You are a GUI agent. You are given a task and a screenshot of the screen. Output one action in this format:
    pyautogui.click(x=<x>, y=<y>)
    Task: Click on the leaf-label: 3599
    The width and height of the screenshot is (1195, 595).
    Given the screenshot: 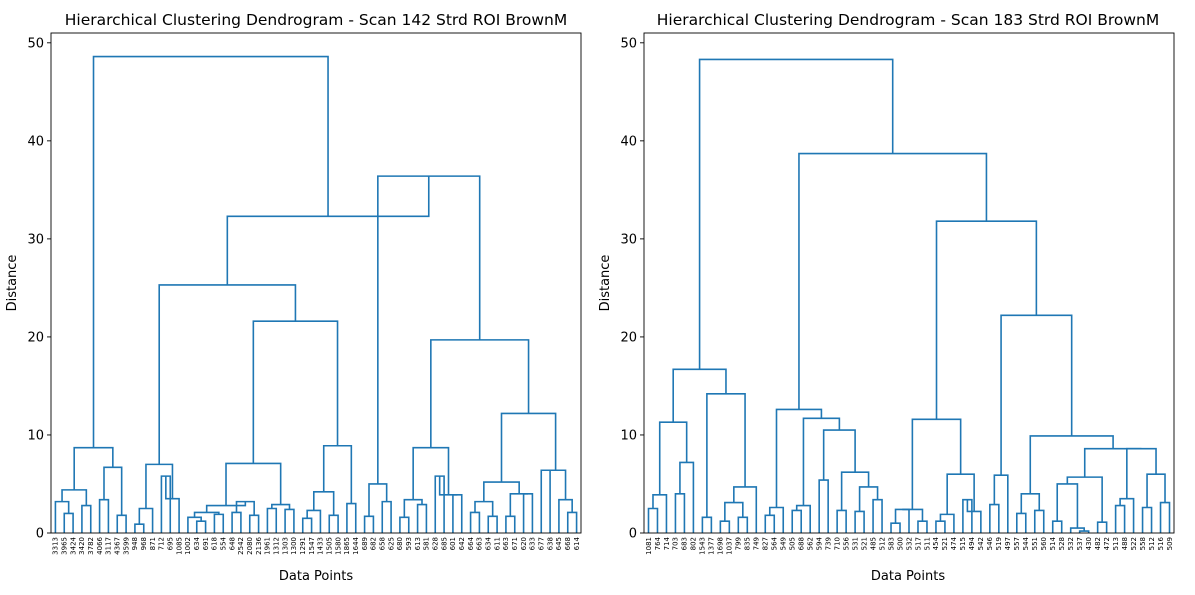 What is the action you would take?
    pyautogui.click(x=126, y=546)
    